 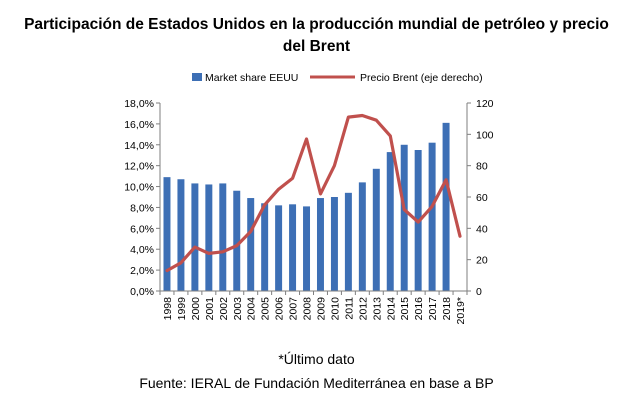 I want to click on left-axis-tick-label: 12,0%, so click(x=139, y=167).